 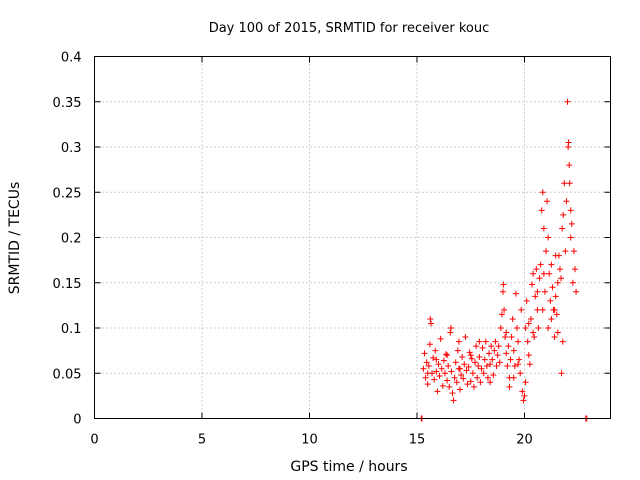 I want to click on y-tick-label: 0.3, so click(x=71, y=148).